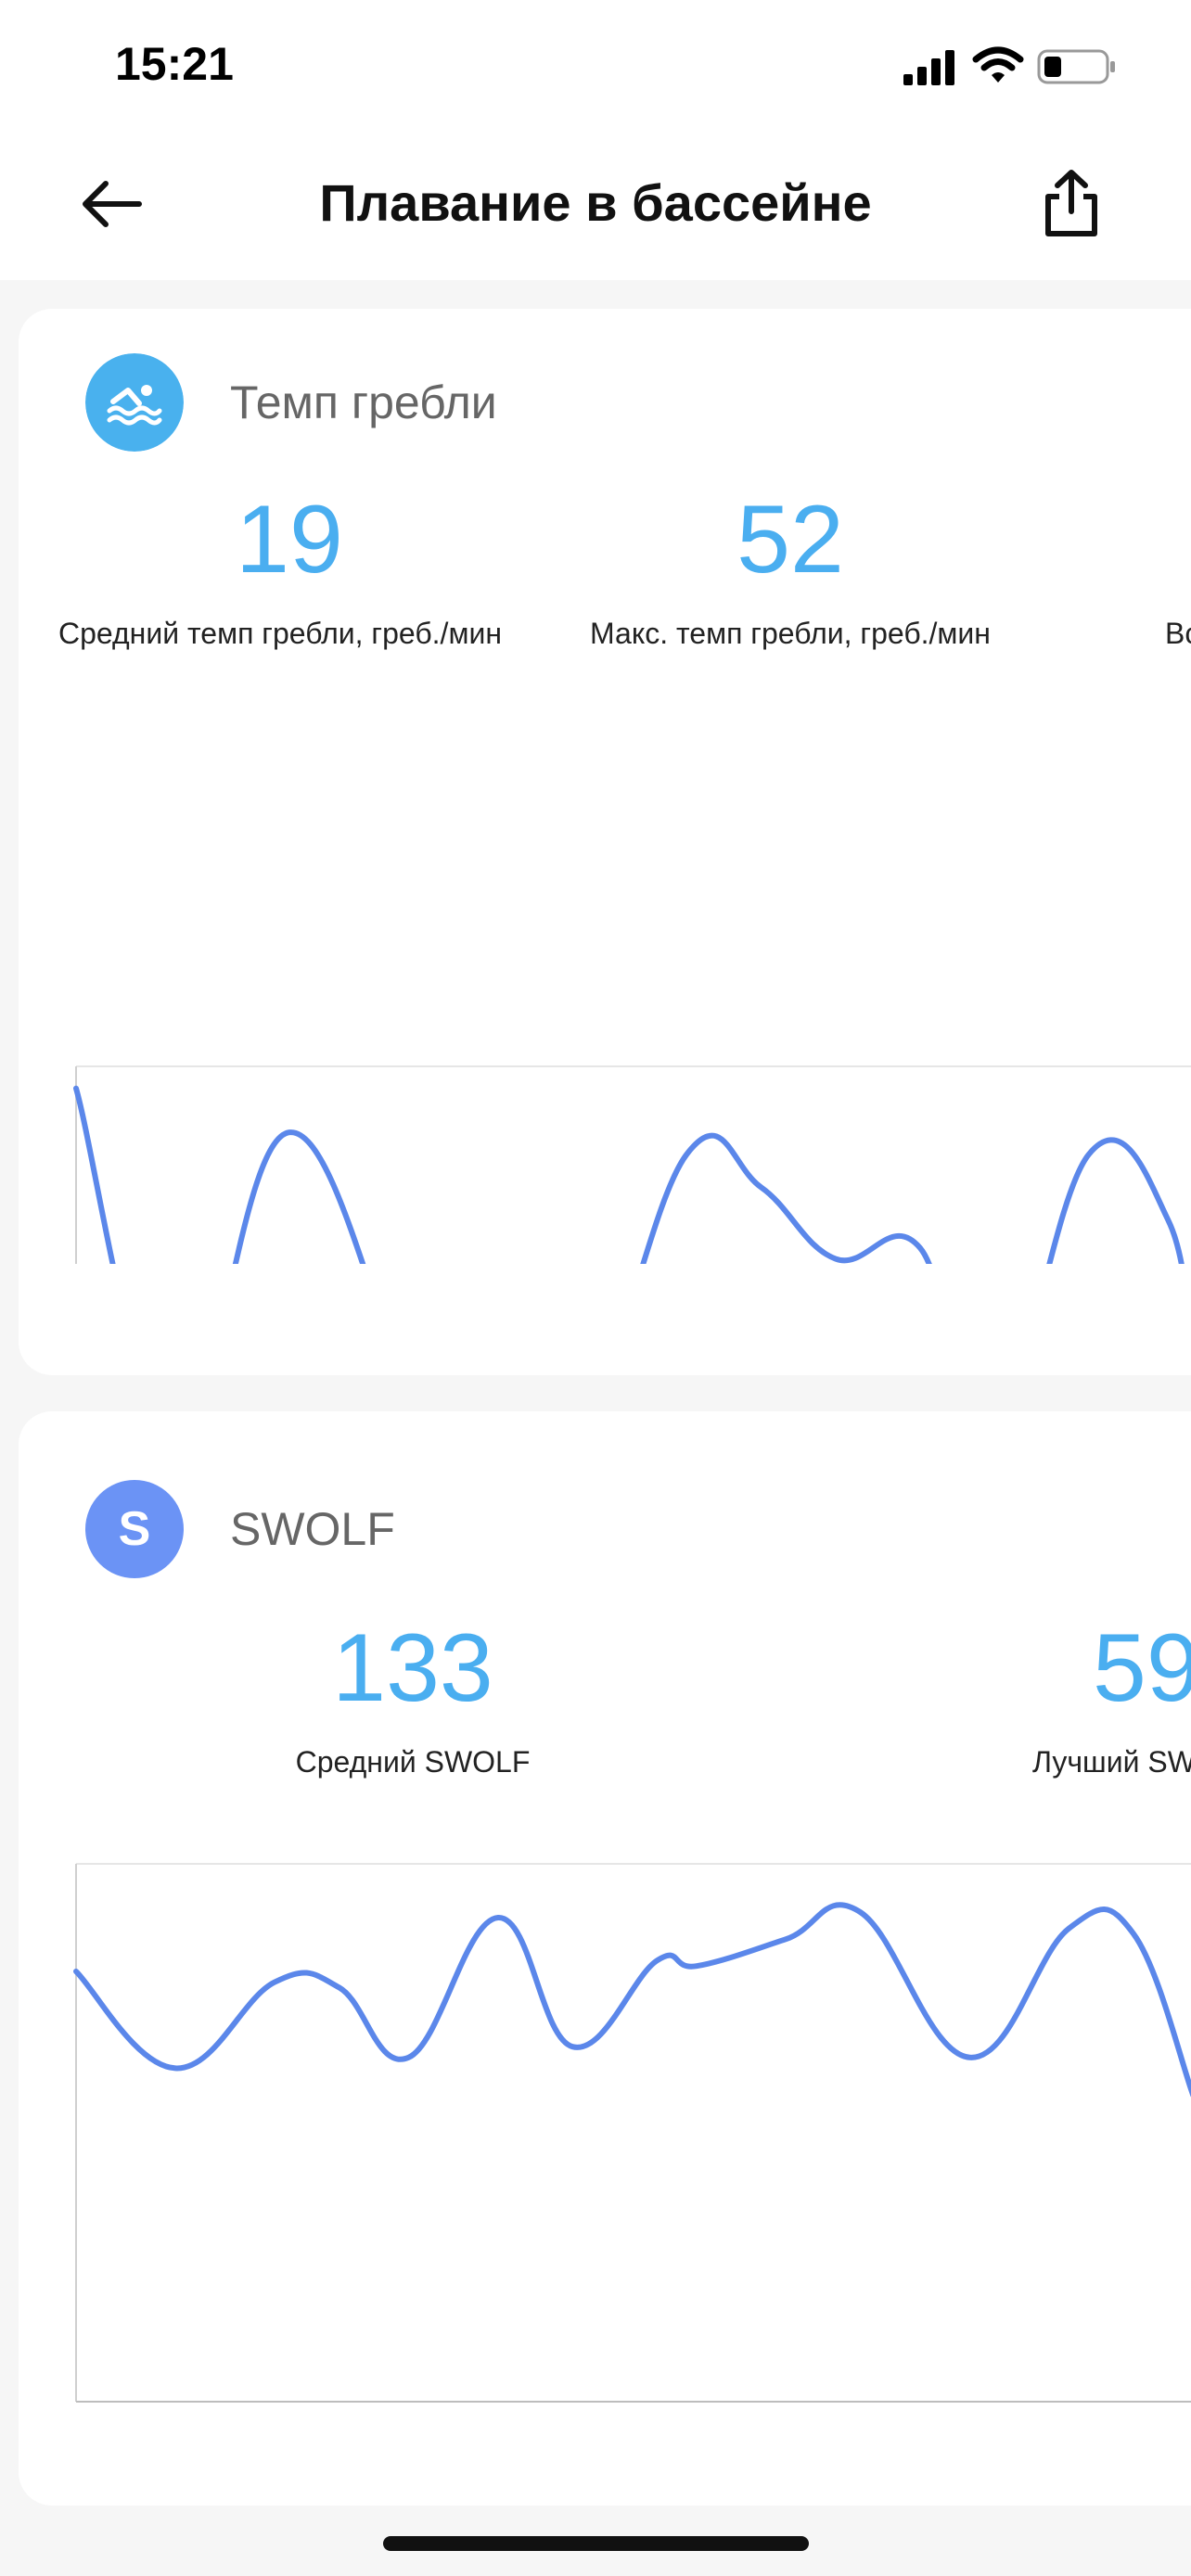 This screenshot has width=1191, height=2576. Describe the element at coordinates (1076, 66) in the screenshot. I see `battery-icon` at that location.